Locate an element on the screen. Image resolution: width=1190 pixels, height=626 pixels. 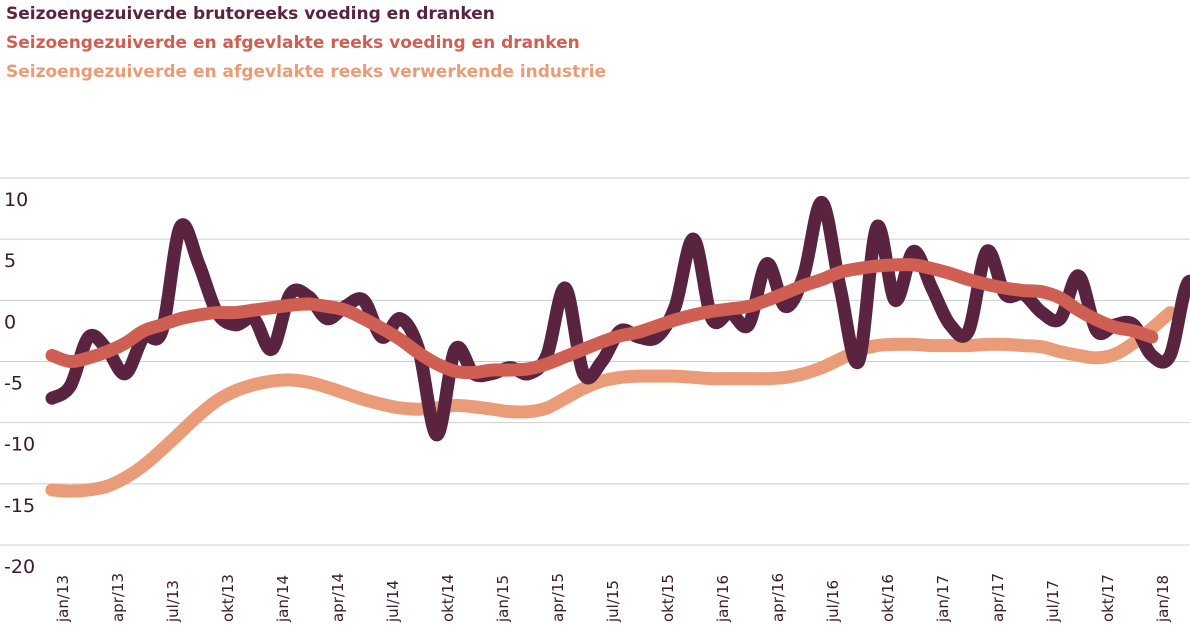
x-tick-label: apr/17 is located at coordinates (998, 597).